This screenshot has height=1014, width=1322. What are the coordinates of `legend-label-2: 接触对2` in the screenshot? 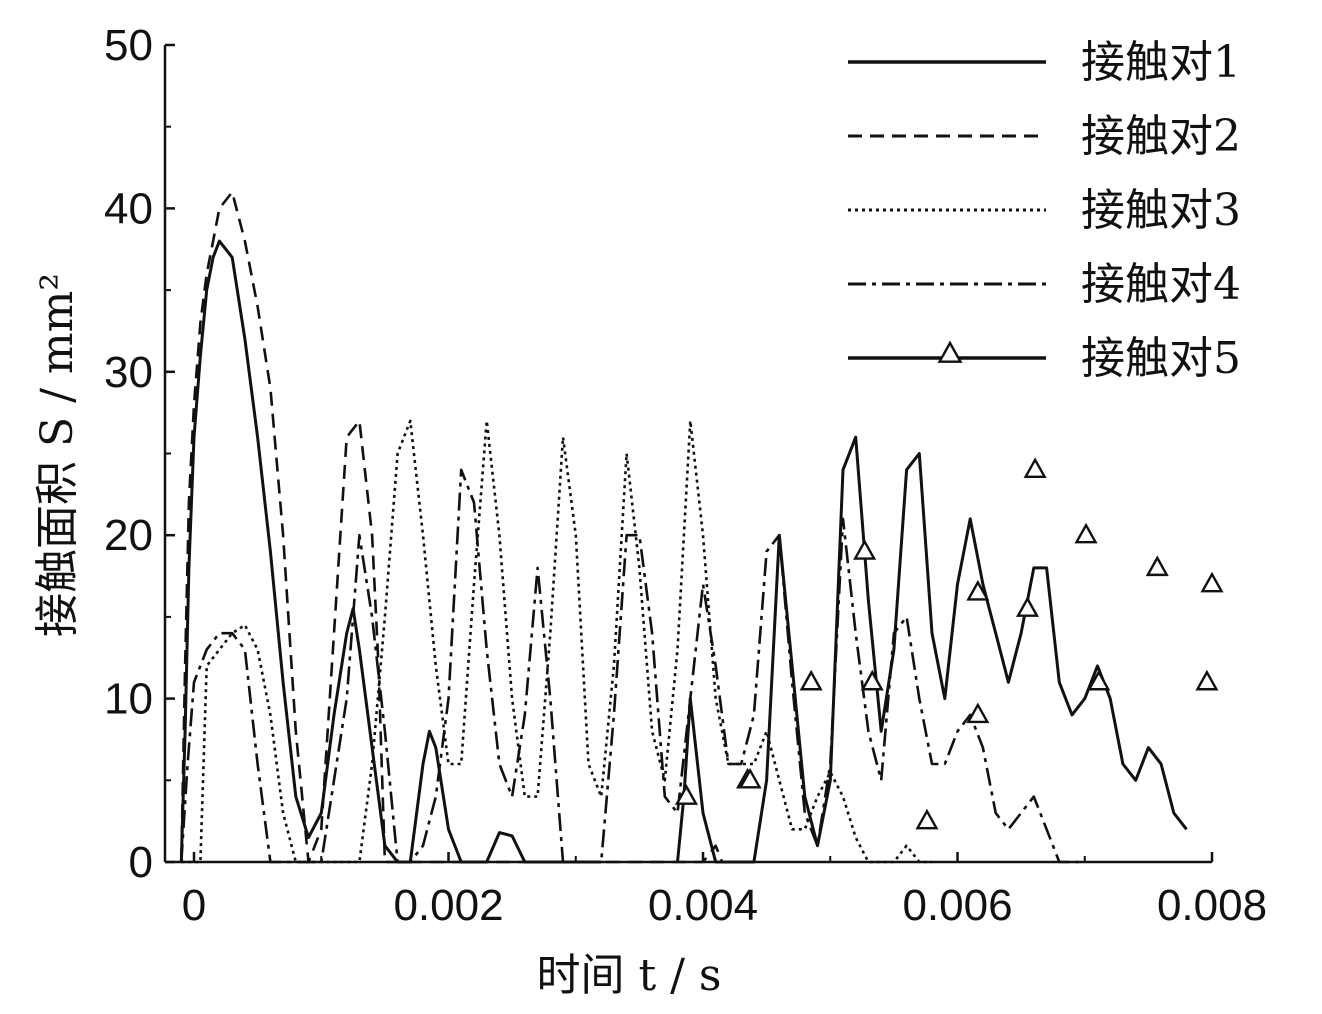 It's located at (1161, 136).